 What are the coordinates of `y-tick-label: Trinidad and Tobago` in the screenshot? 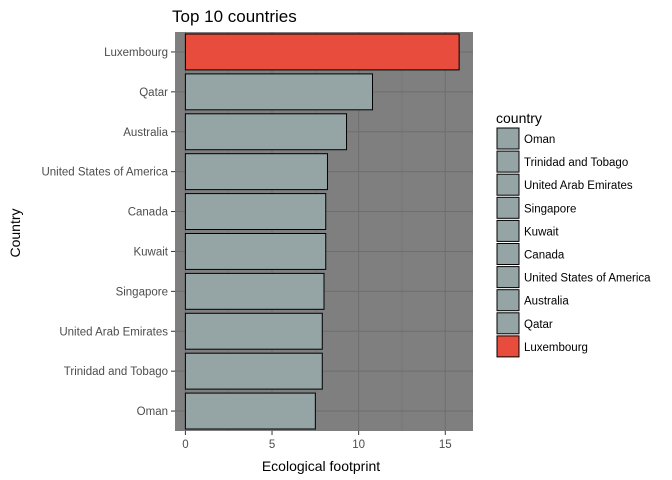 It's located at (116, 372).